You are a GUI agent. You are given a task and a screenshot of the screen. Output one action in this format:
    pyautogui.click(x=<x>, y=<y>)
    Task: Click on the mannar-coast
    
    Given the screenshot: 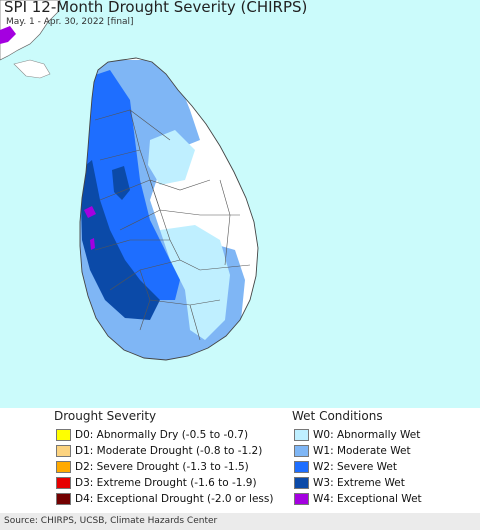 What is the action you would take?
    pyautogui.click(x=32, y=69)
    